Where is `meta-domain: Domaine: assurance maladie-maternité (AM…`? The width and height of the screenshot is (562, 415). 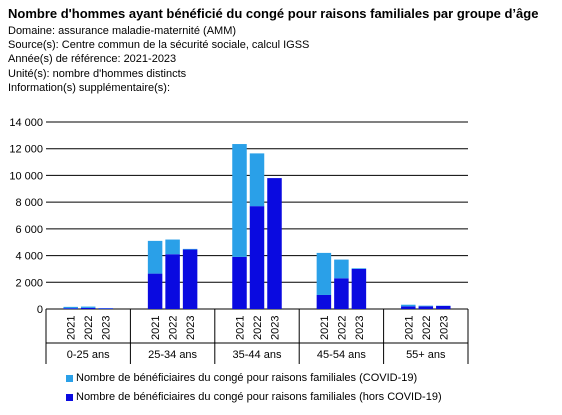
meta-domain: Domaine: assurance maladie-maternité (AM… is located at coordinates (122, 31).